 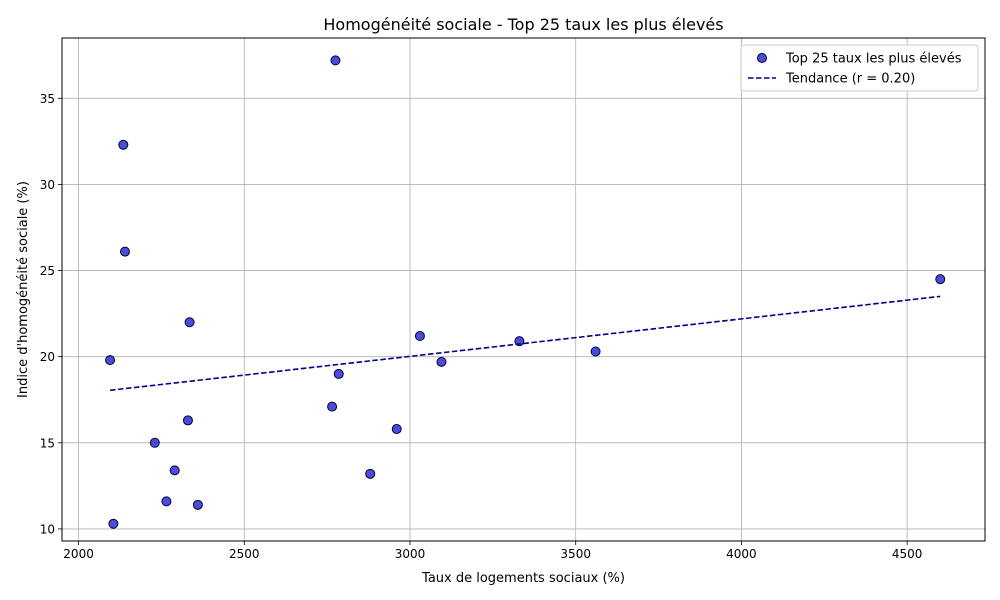 What do you see at coordinates (873, 59) in the screenshot?
I see `legend-scatter-label: Top 25 taux les plus élevés` at bounding box center [873, 59].